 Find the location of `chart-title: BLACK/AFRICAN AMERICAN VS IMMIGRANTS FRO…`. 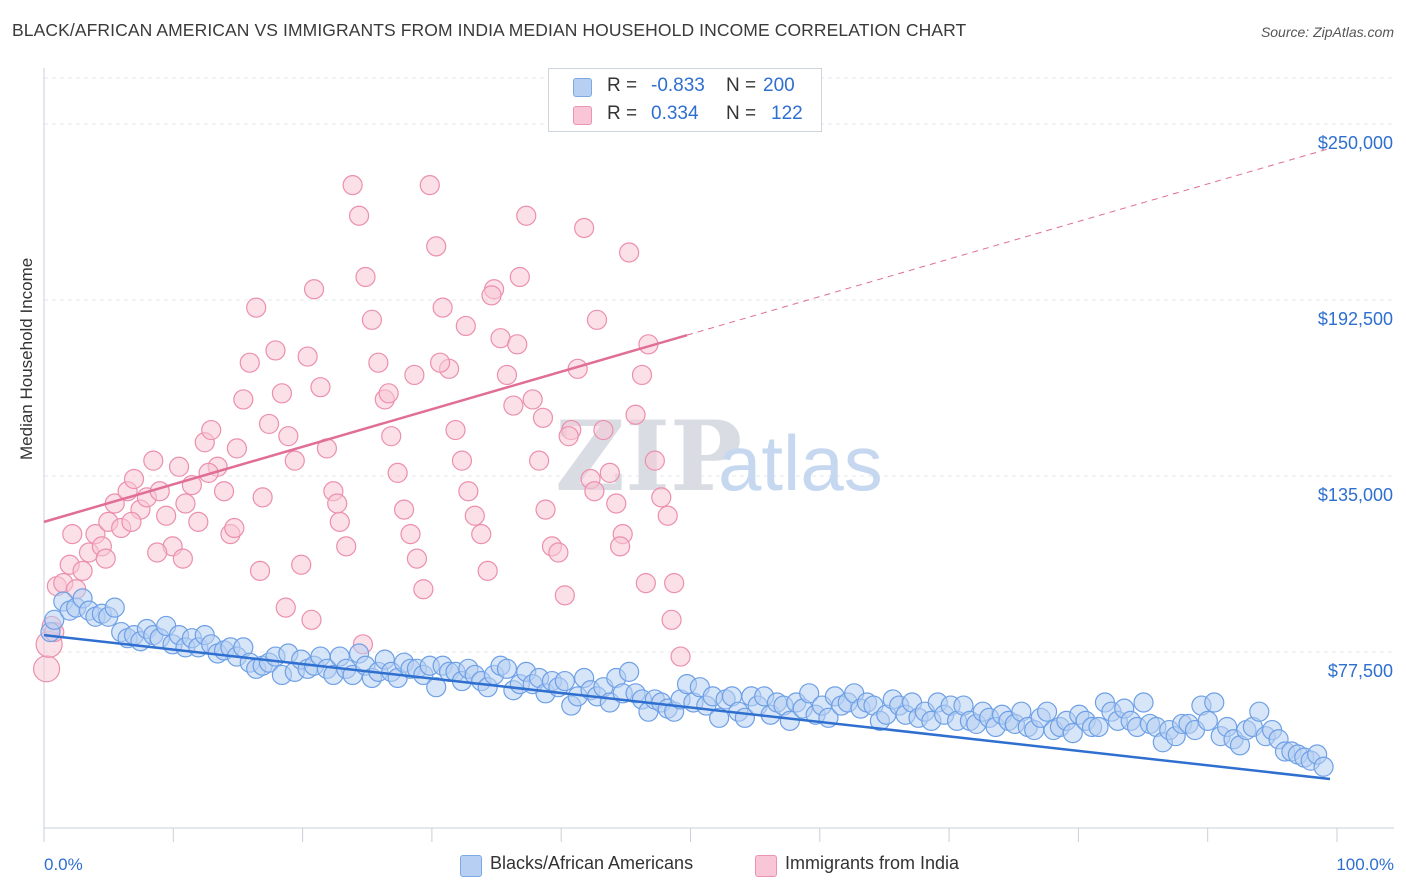

chart-title: BLACK/AFRICAN AMERICAN VS IMMIGRANTS FRO… is located at coordinates (489, 30).